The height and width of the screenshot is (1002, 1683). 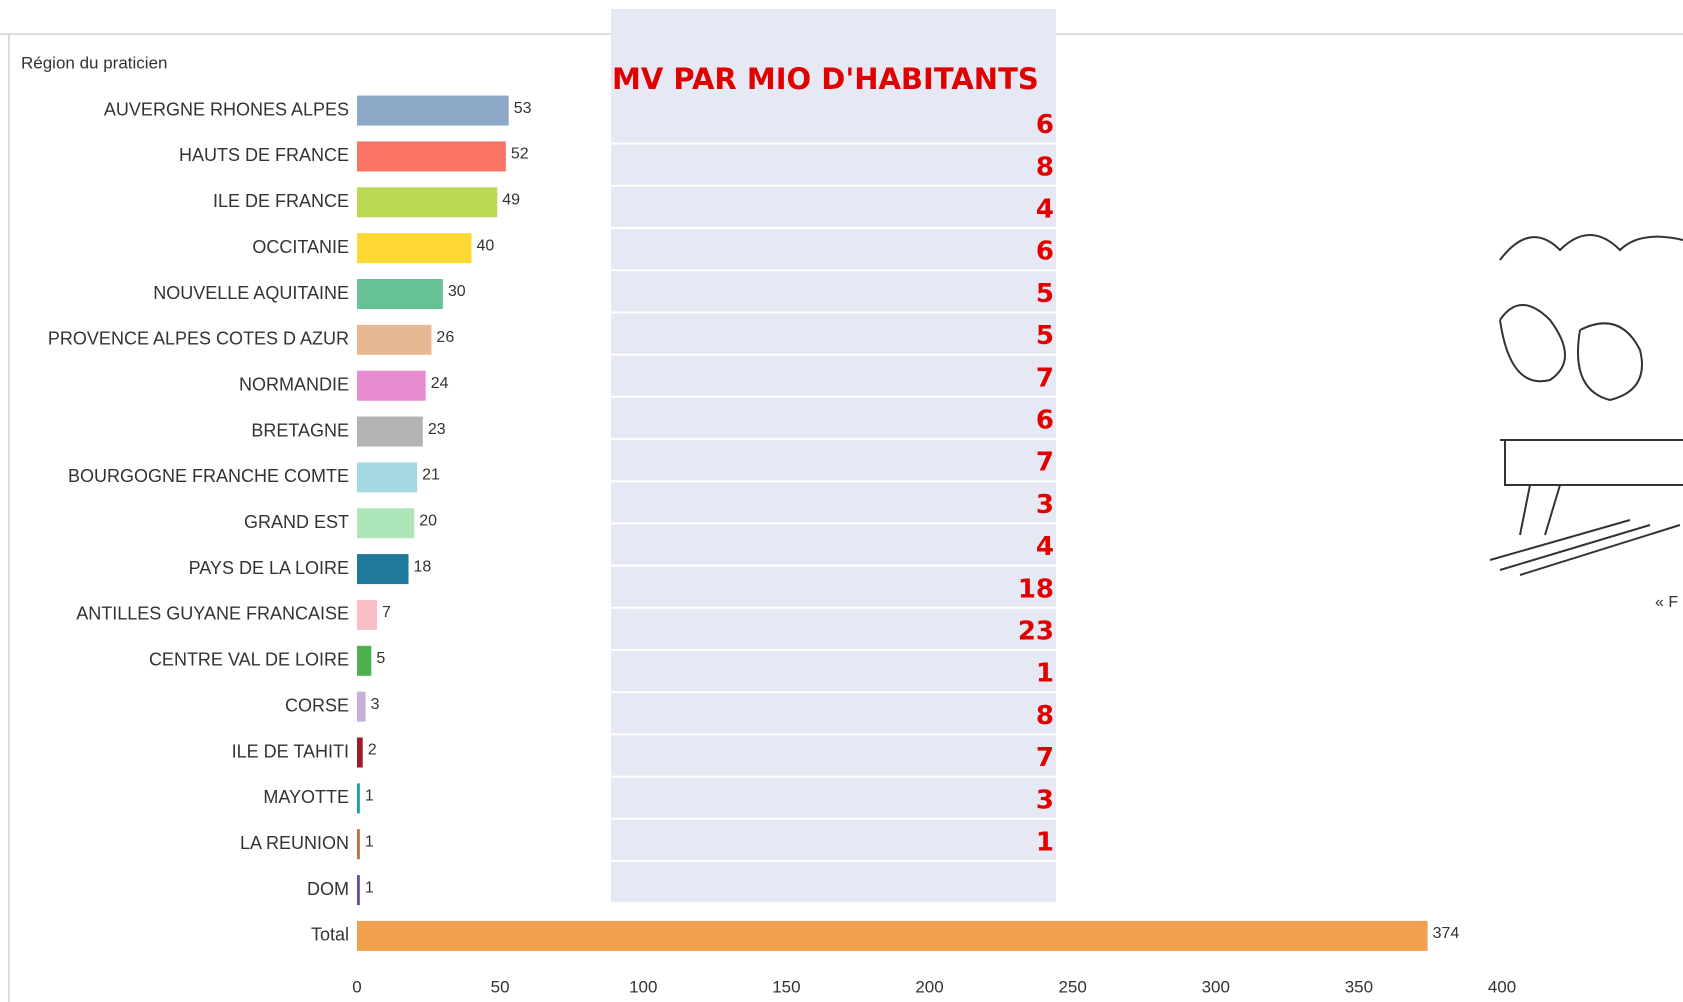 I want to click on table-value: 23, so click(x=1036, y=632).